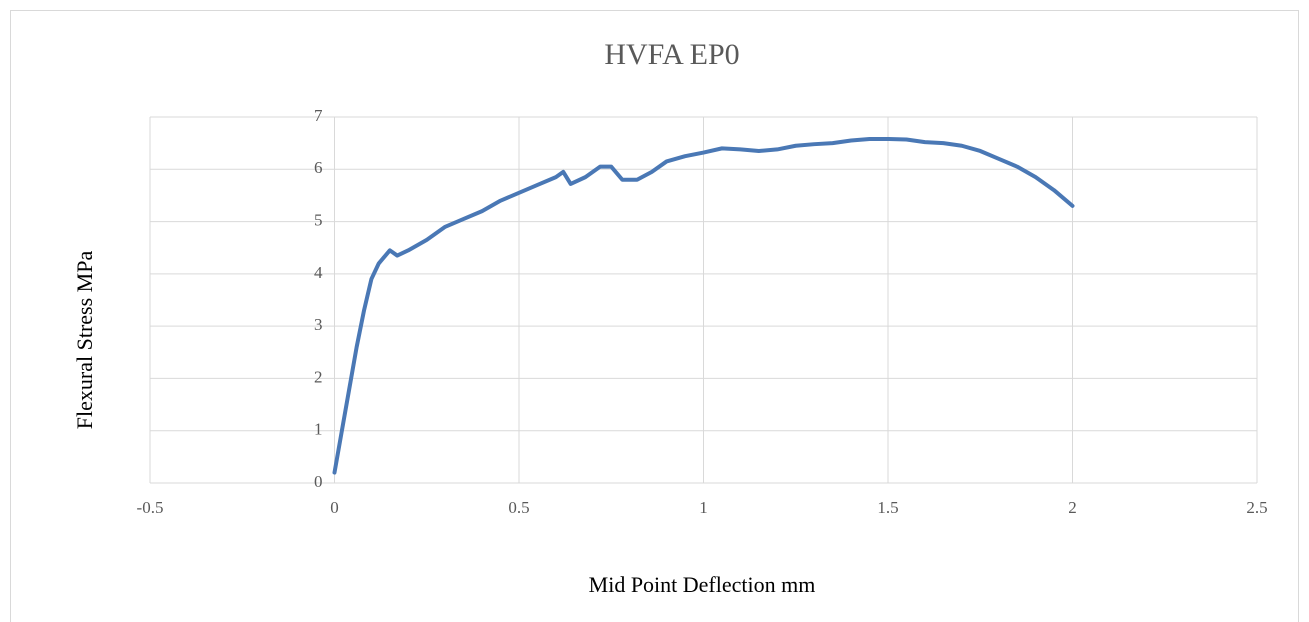 The height and width of the screenshot is (622, 1309). I want to click on x-tick-label: 1.5, so click(887, 507).